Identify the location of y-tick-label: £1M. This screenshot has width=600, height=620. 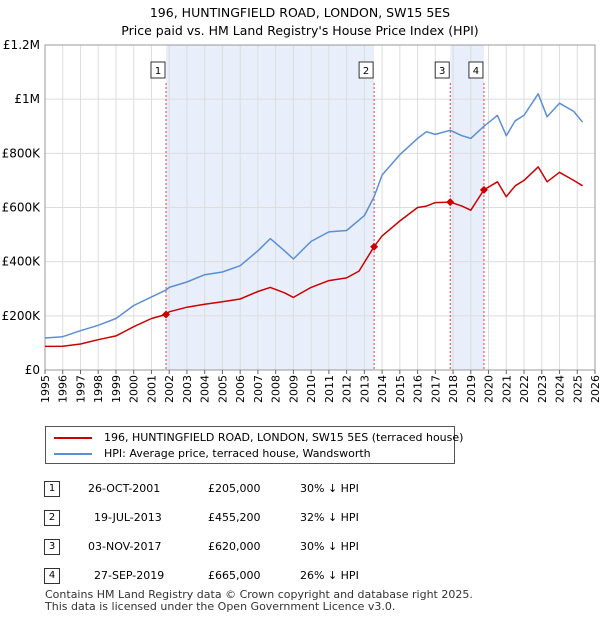
(27, 99).